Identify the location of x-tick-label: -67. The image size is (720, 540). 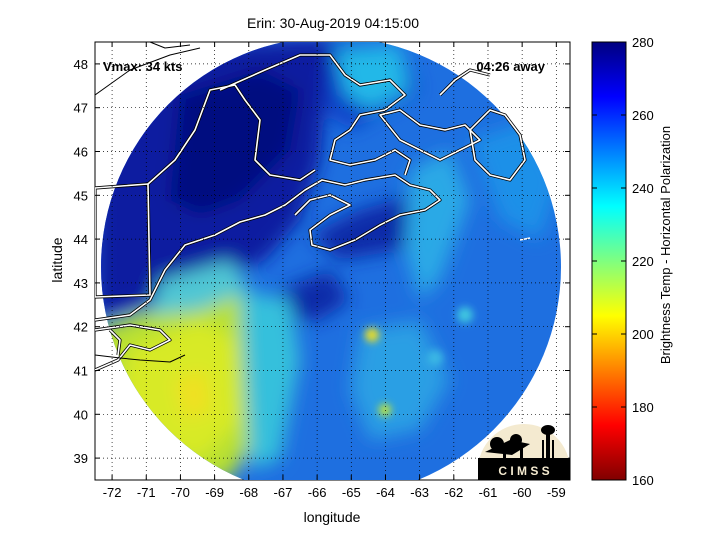
(283, 492).